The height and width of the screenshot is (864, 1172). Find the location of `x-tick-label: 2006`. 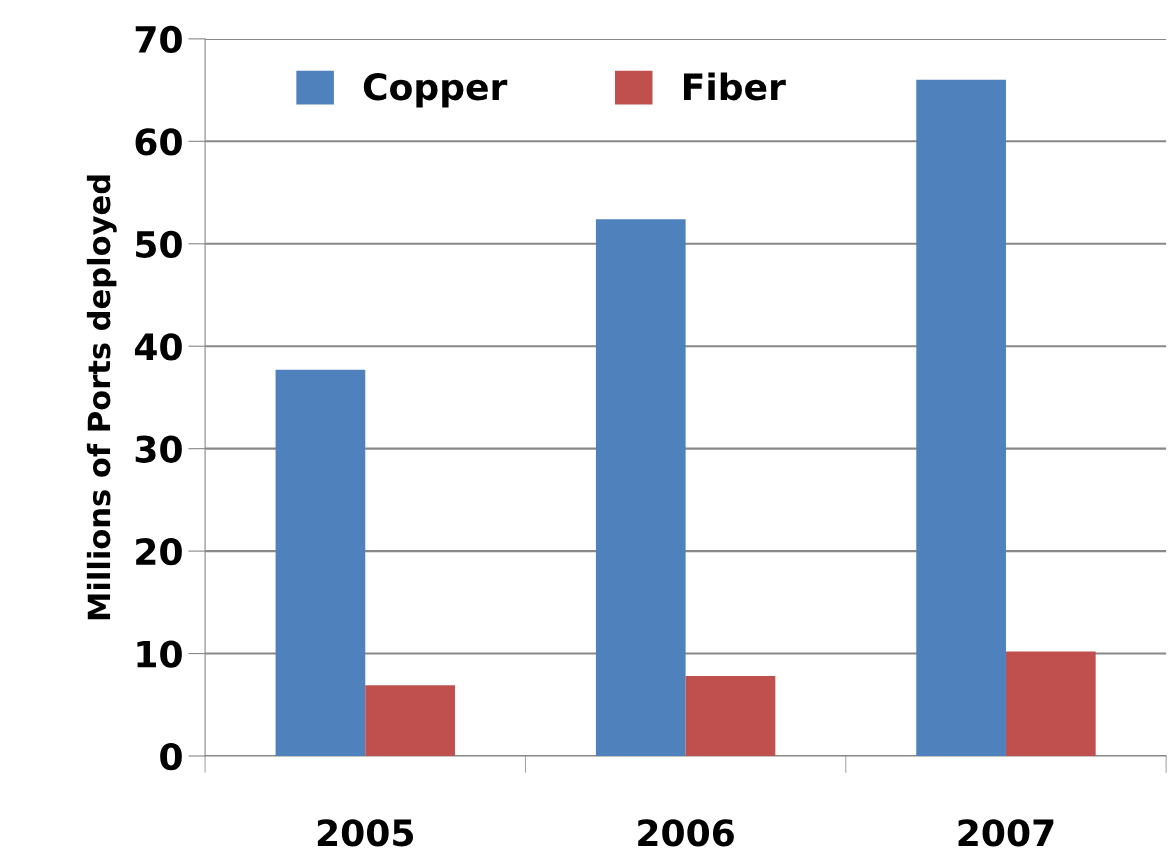

x-tick-label: 2006 is located at coordinates (686, 833).